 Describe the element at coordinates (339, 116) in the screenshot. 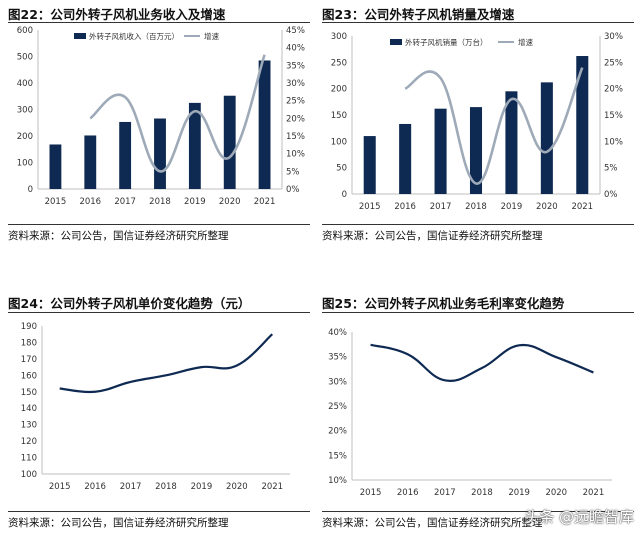

I see `y-tick-left: 150` at that location.